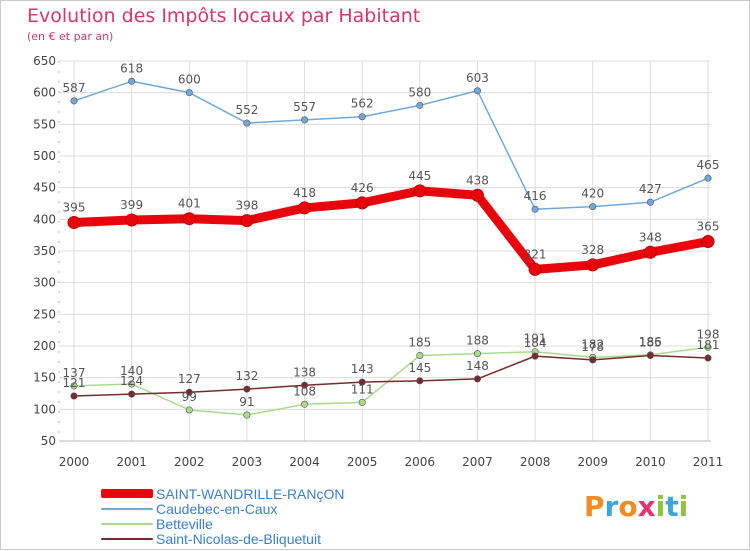  I want to click on data-label: 185, so click(650, 343).